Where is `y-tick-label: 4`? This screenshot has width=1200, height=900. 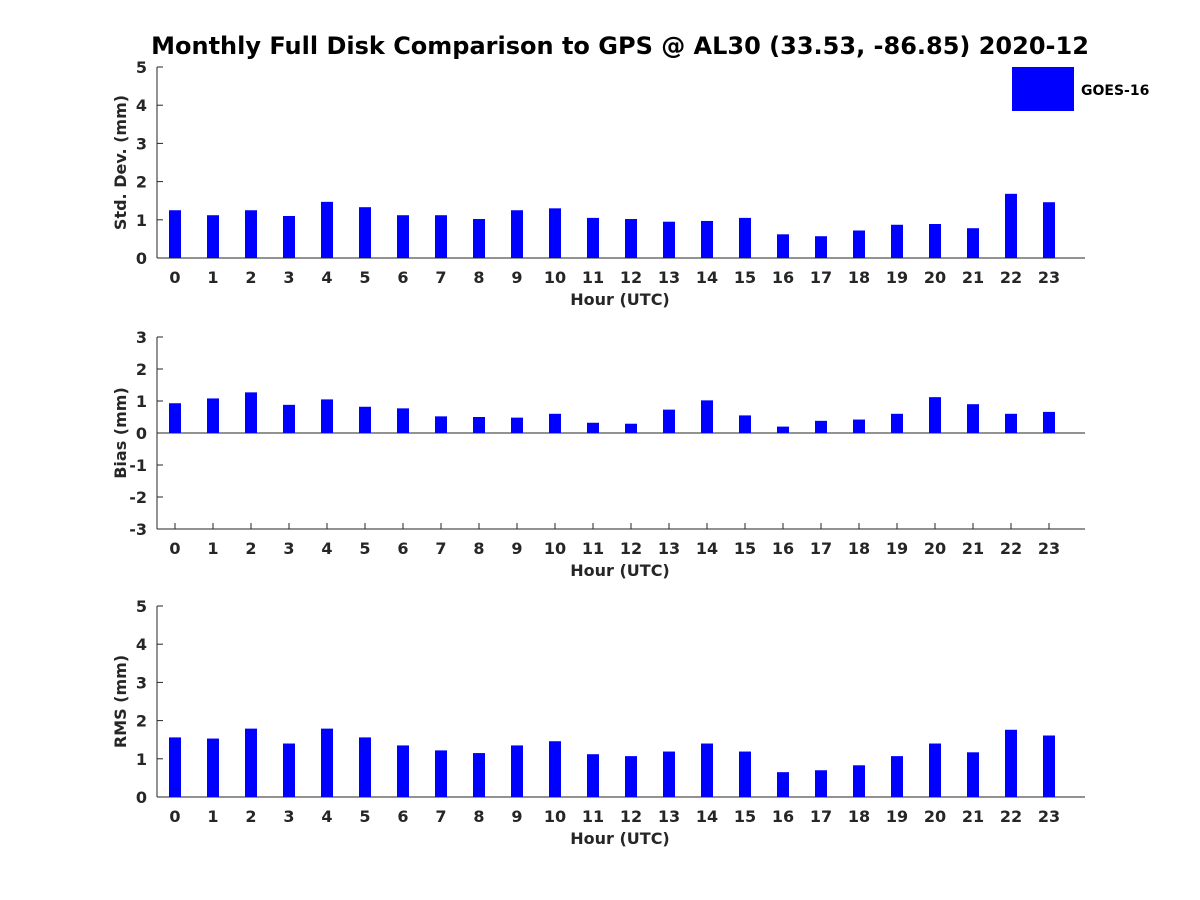 y-tick-label: 4 is located at coordinates (141, 105).